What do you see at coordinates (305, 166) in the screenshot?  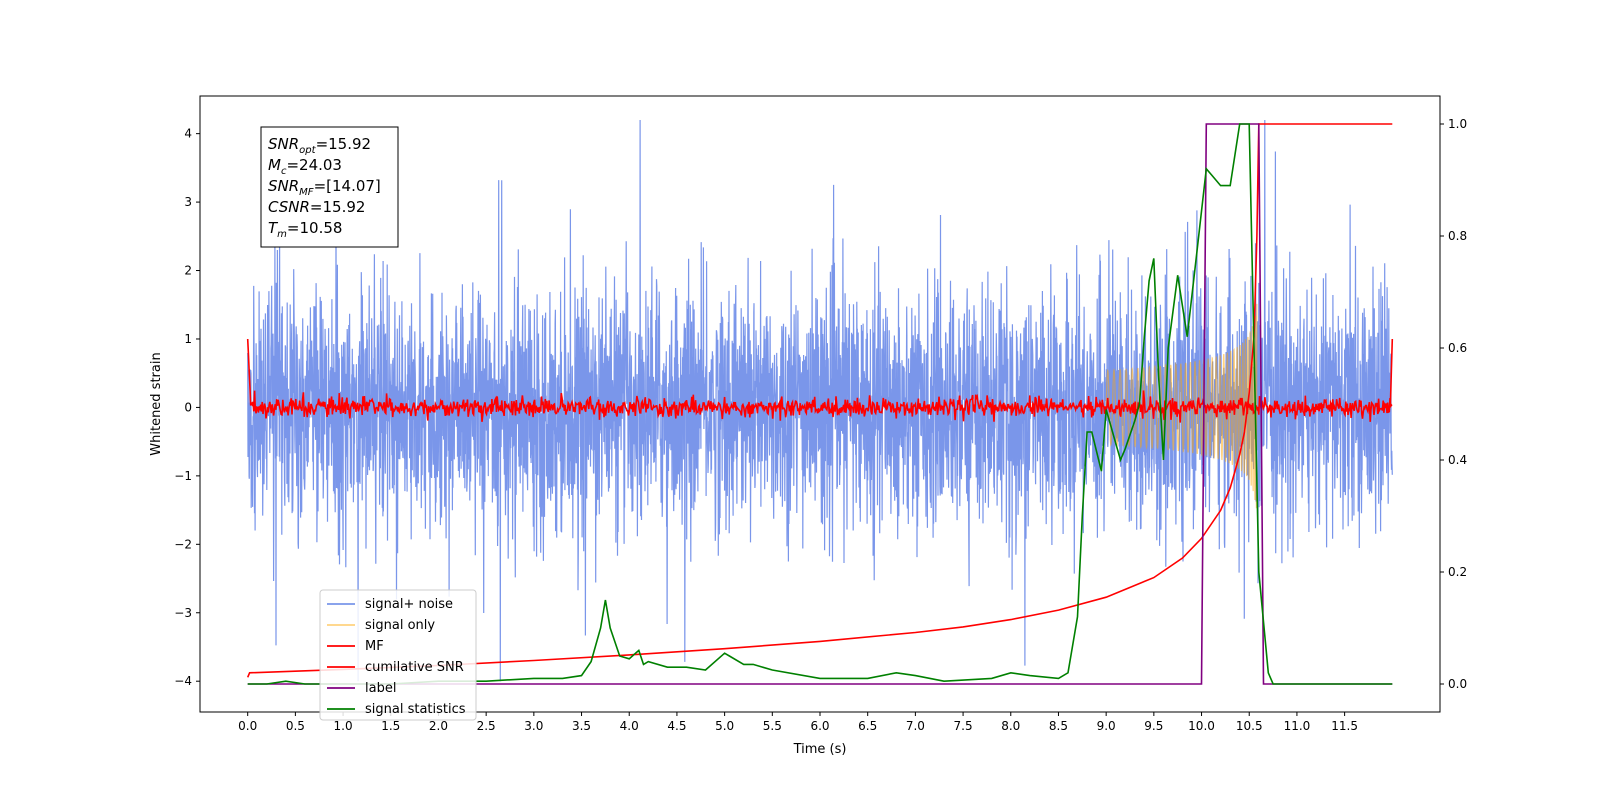 I see `annotation-line: Mc=24.03` at bounding box center [305, 166].